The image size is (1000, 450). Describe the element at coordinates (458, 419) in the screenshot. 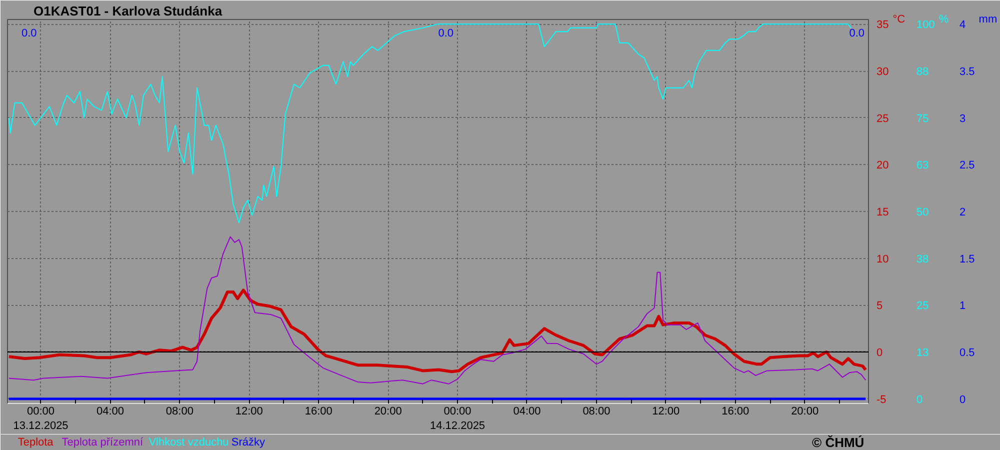

I see `x-tick-label: 00:00 14.12.2025` at that location.